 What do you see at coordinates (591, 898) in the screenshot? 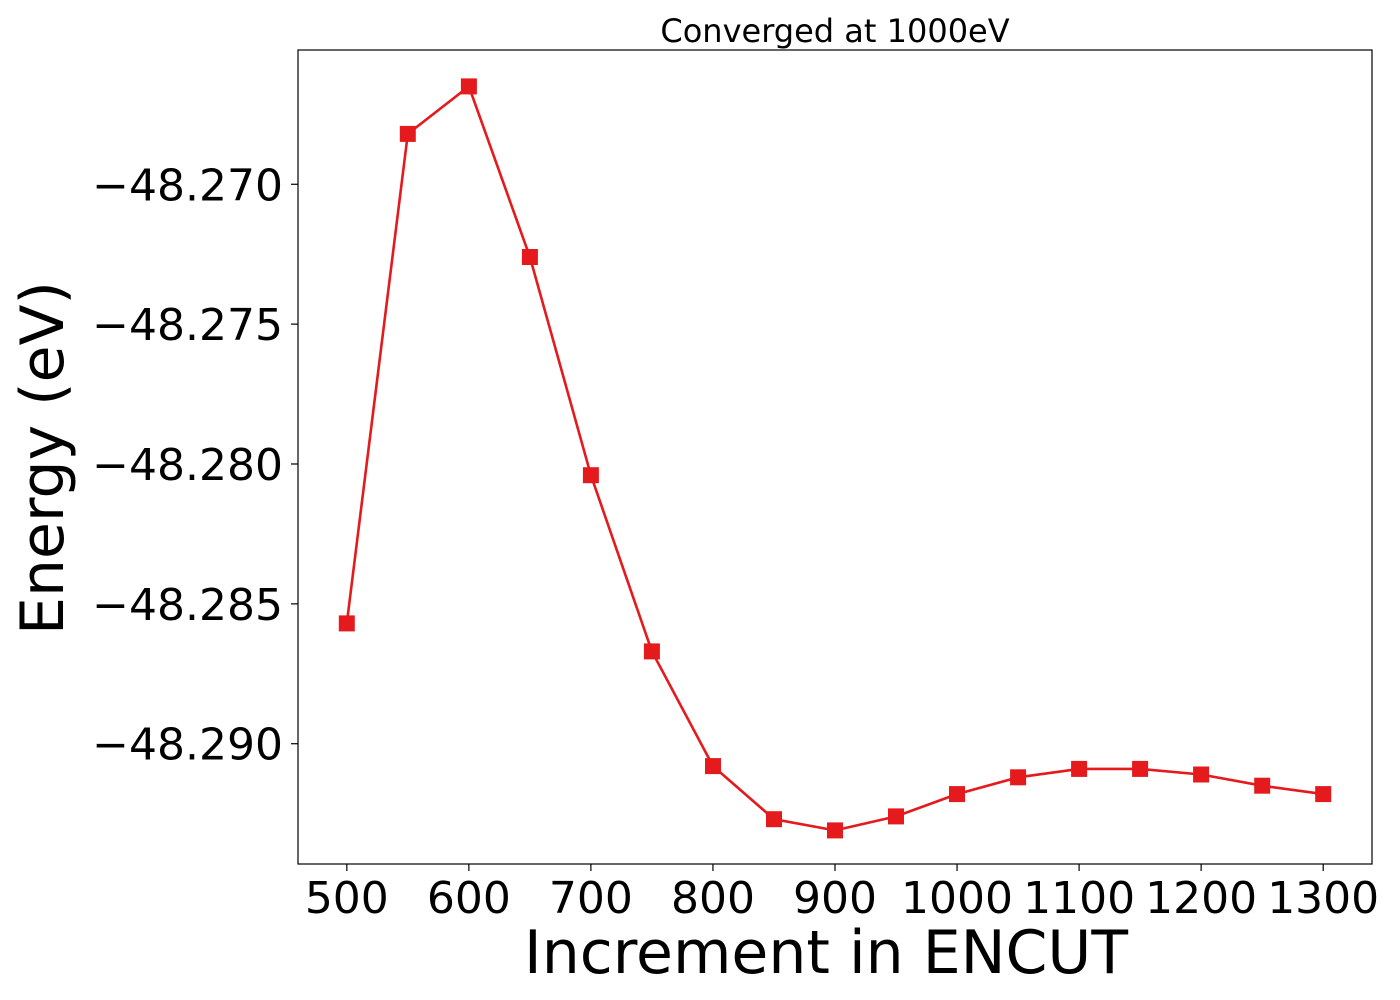
I see `x-tick-label: 700` at bounding box center [591, 898].